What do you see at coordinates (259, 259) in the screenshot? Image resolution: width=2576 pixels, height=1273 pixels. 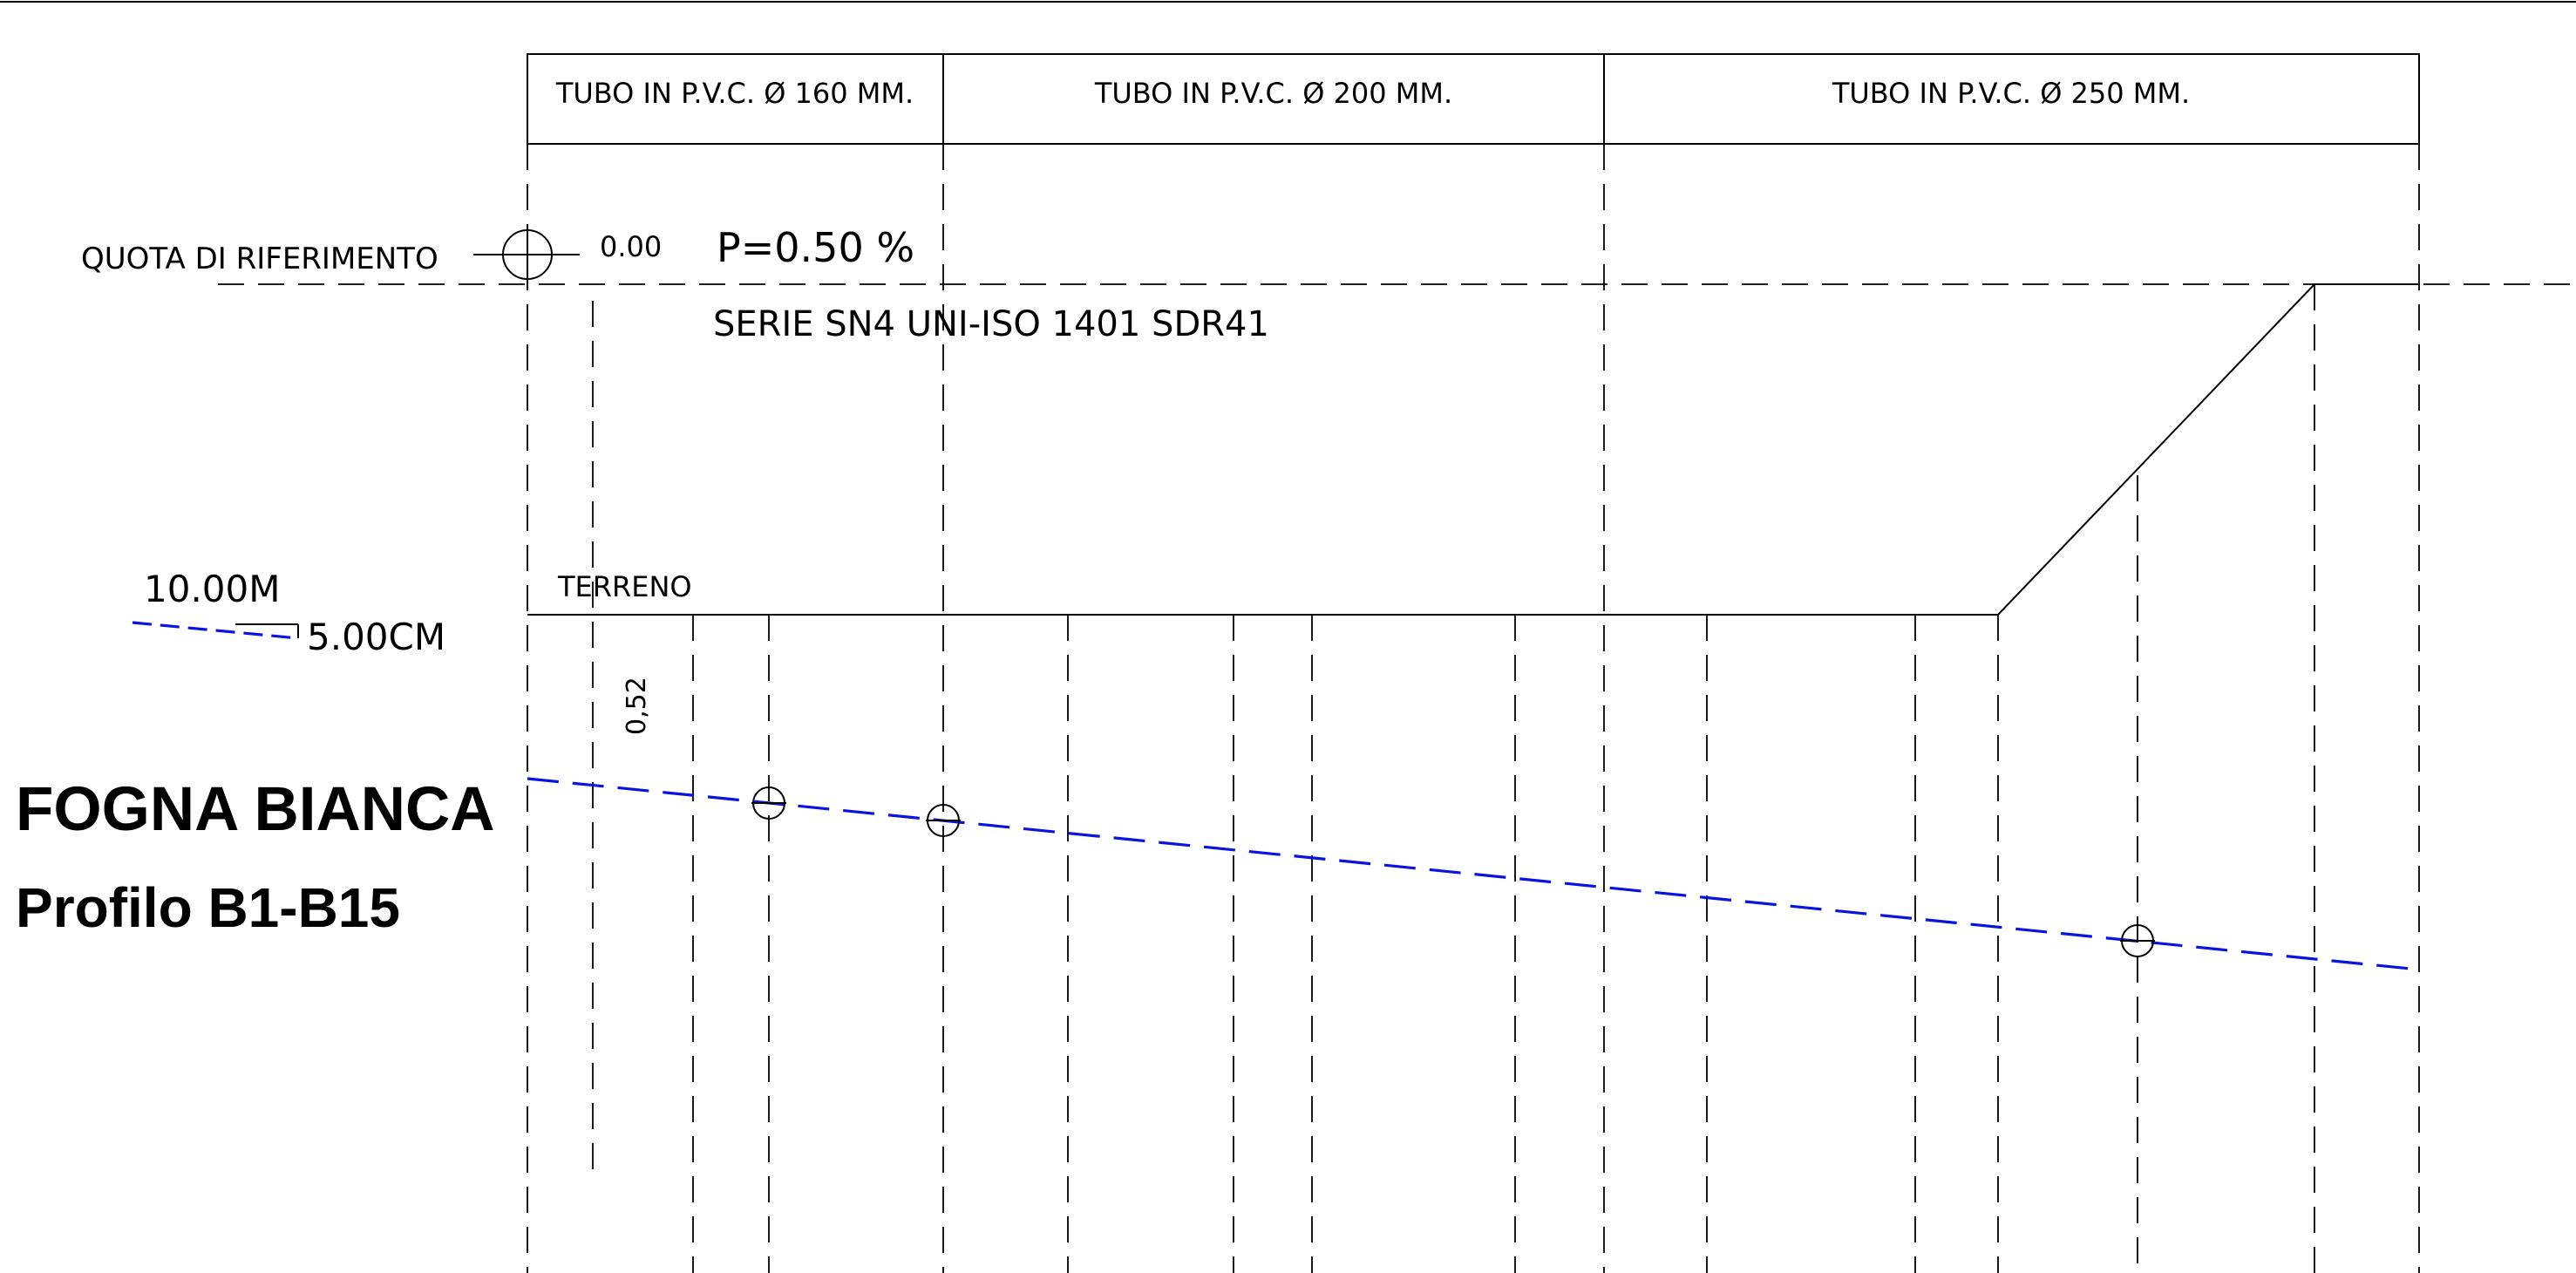 I see `reference-label: QUOTA DI RIFERIMENTO` at bounding box center [259, 259].